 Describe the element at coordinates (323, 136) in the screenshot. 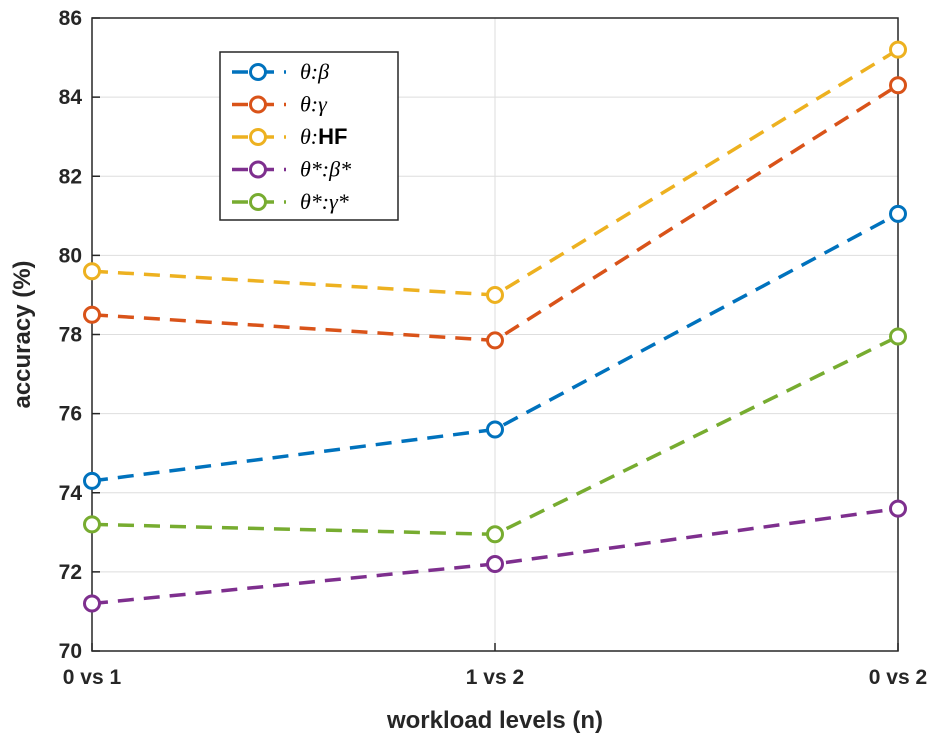

I see `legend-label: θ:HF` at that location.